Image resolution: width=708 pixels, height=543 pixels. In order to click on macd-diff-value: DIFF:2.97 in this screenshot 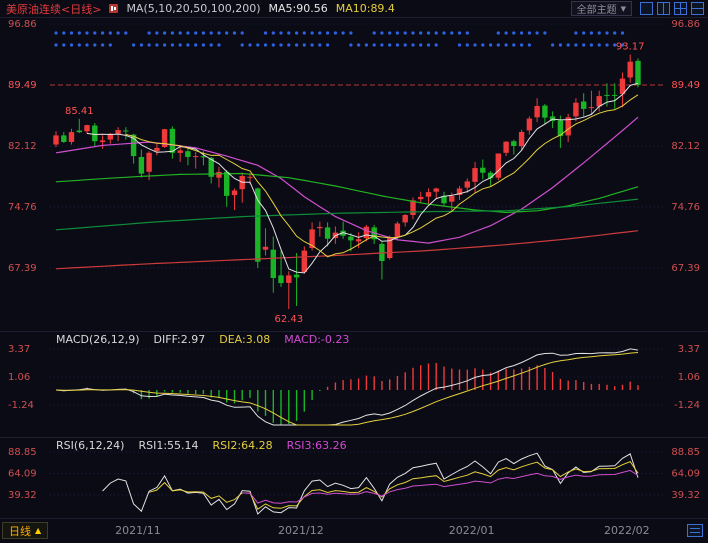, I will do `click(179, 339)`.